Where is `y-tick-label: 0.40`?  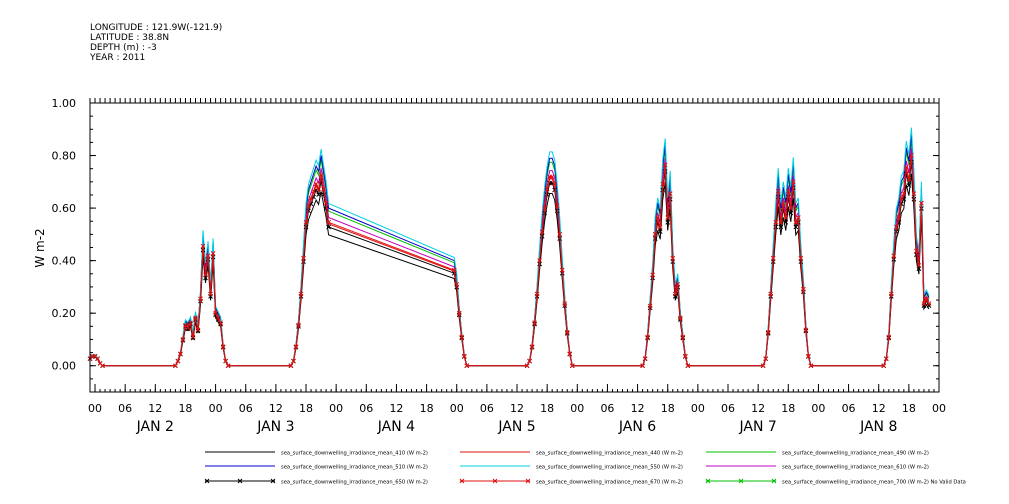 y-tick-label: 0.40 is located at coordinates (64, 261).